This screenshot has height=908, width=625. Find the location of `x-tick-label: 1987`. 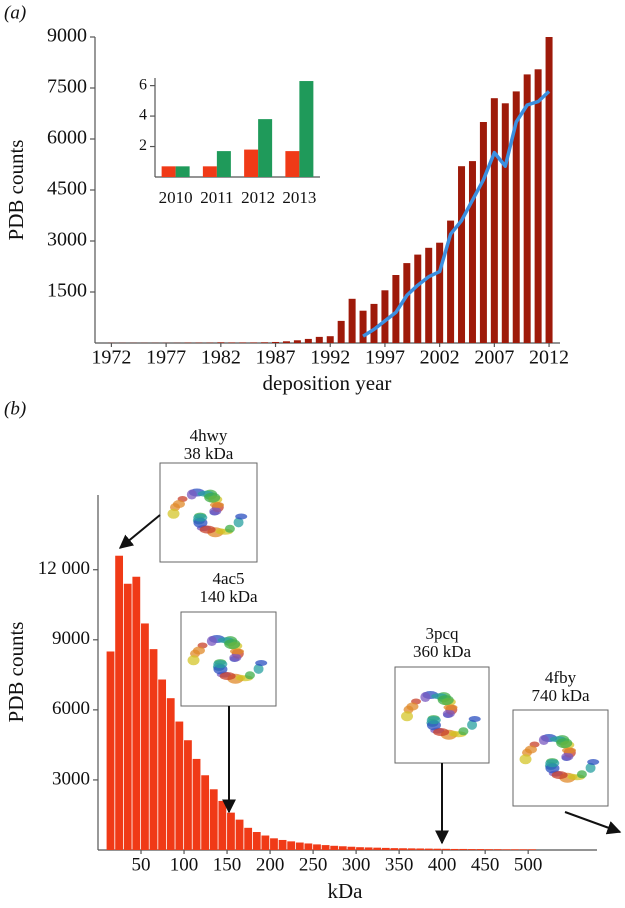

x-tick-label: 1987 is located at coordinates (276, 358).